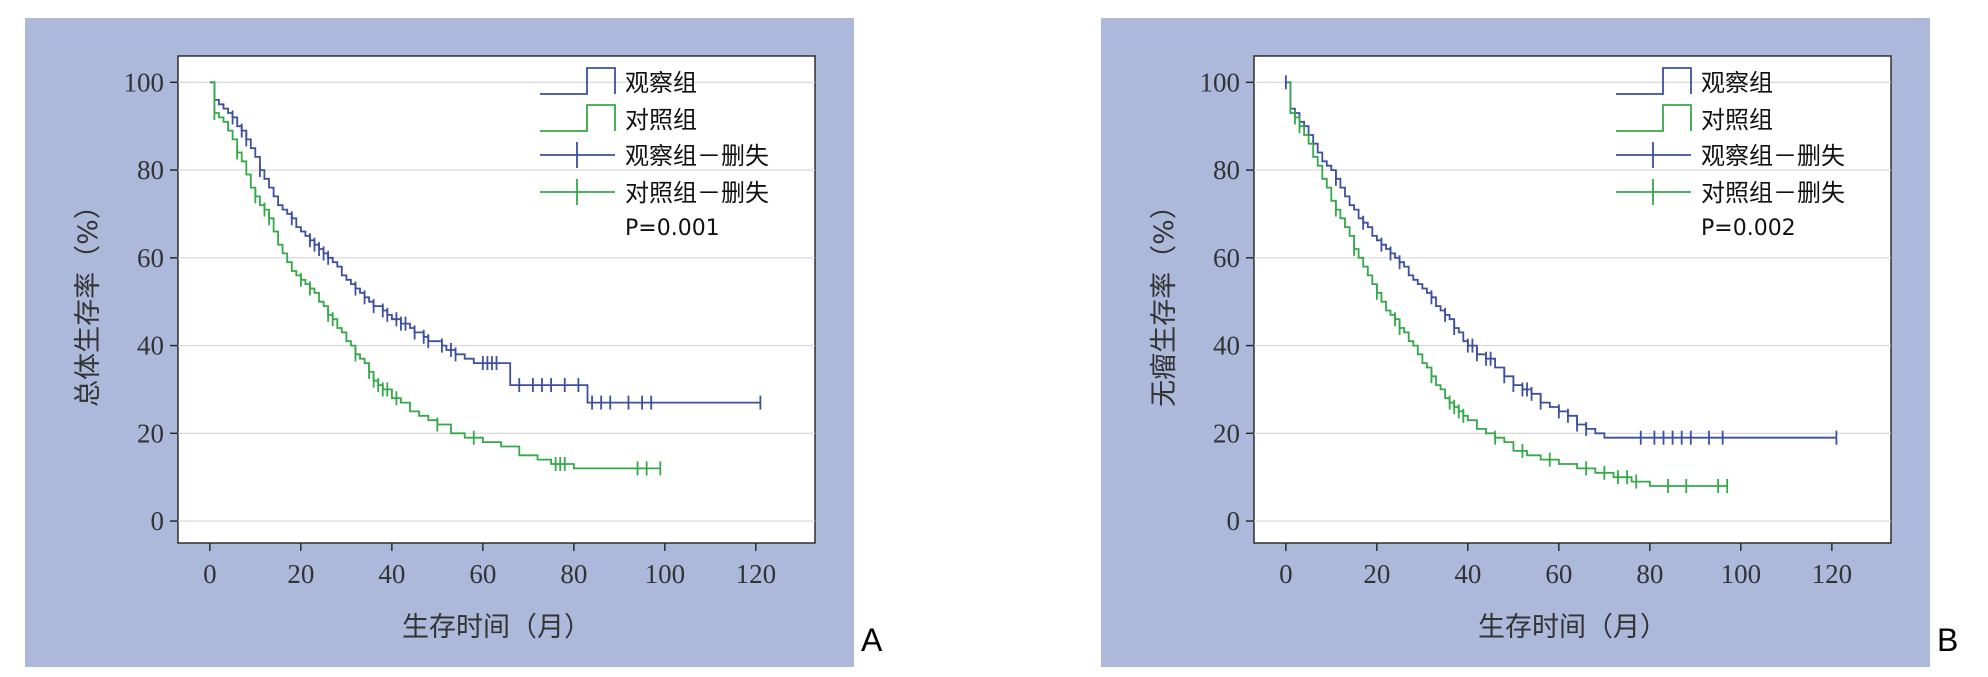 The height and width of the screenshot is (677, 1988). What do you see at coordinates (1506, 284) in the screenshot?
I see `series-line-control` at bounding box center [1506, 284].